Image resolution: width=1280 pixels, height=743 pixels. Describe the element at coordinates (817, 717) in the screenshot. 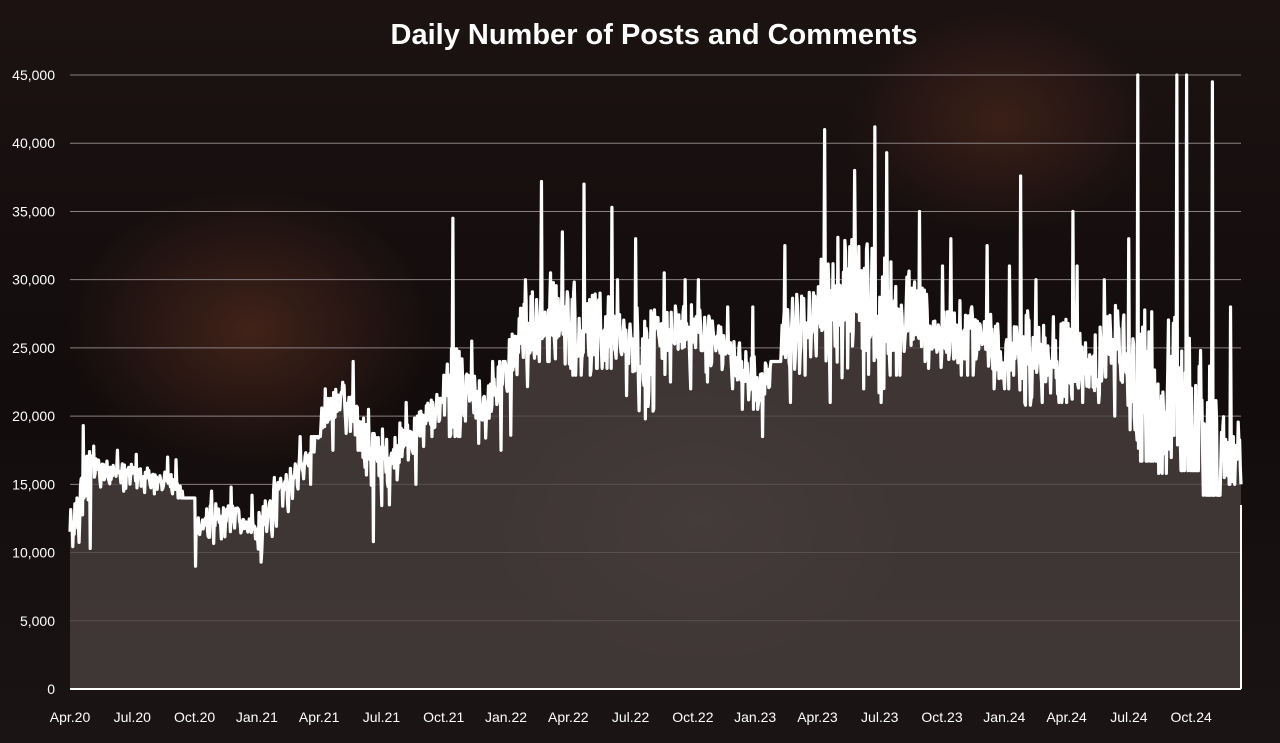

I see `x-tick-label: Apr.23` at that location.